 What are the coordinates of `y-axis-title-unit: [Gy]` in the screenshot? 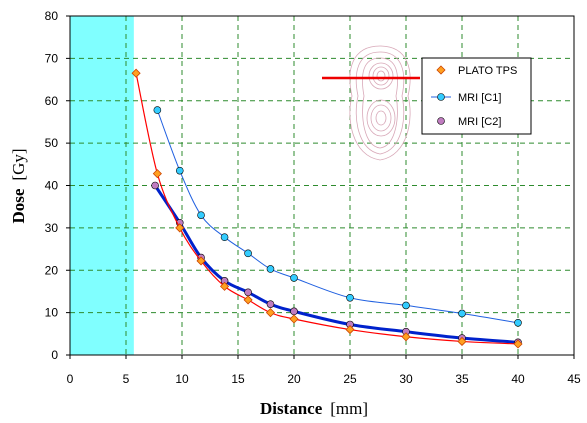 It's located at (18, 164).